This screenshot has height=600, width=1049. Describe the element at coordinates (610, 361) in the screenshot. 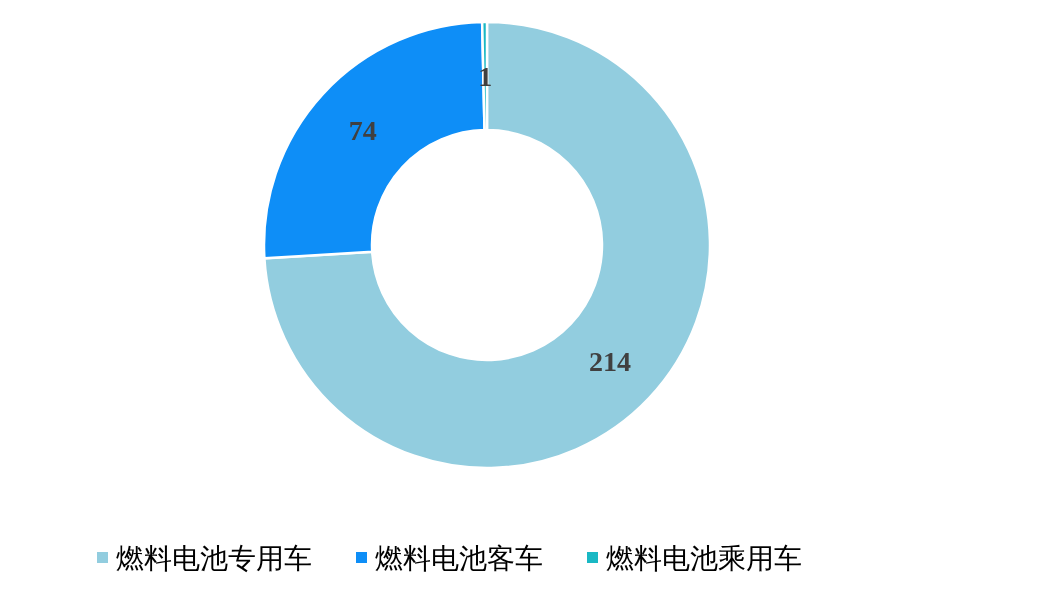

I see `data-label: 214` at that location.